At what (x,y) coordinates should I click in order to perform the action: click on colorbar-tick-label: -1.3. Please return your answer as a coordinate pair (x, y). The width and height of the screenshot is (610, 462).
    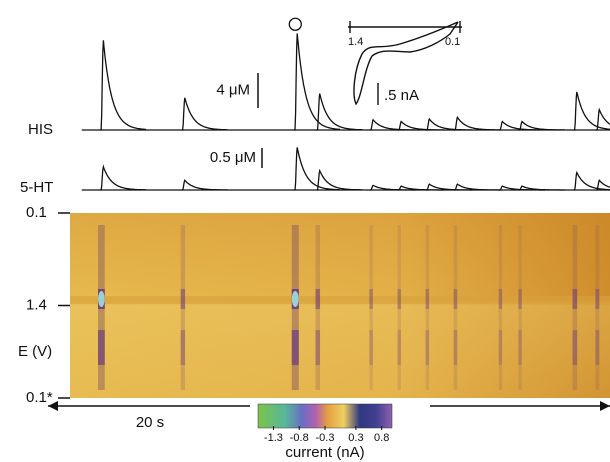
    Looking at the image, I should click on (273, 438).